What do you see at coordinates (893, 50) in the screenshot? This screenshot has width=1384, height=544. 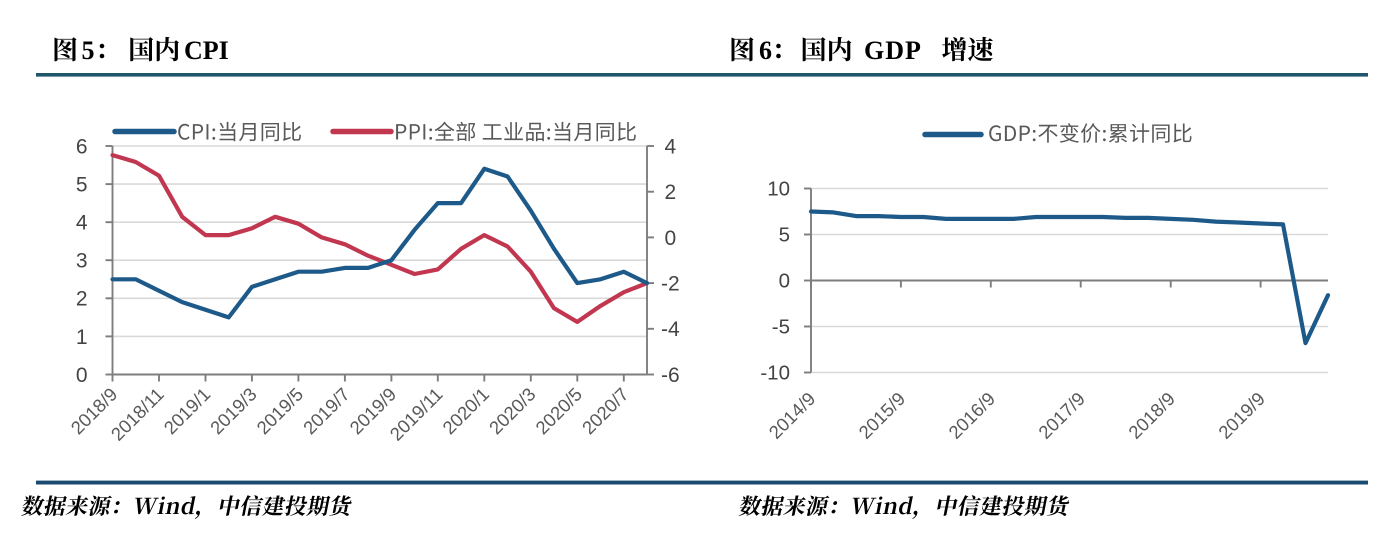 I see `svg-text: GDP` at bounding box center [893, 50].